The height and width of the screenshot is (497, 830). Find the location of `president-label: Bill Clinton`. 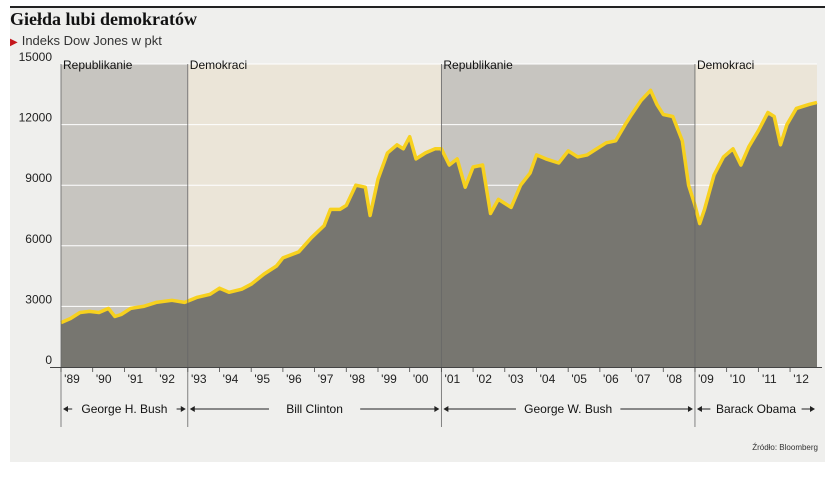

president-label: Bill Clinton is located at coordinates (314, 409).